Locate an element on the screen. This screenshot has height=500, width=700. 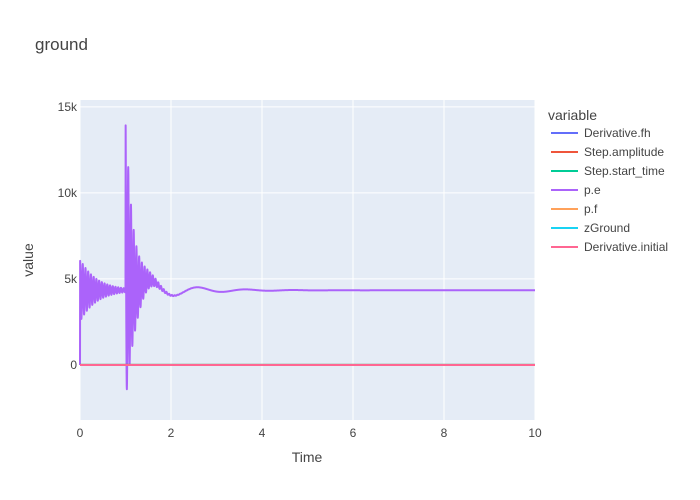
y-tick-label: 10k is located at coordinates (68, 193).